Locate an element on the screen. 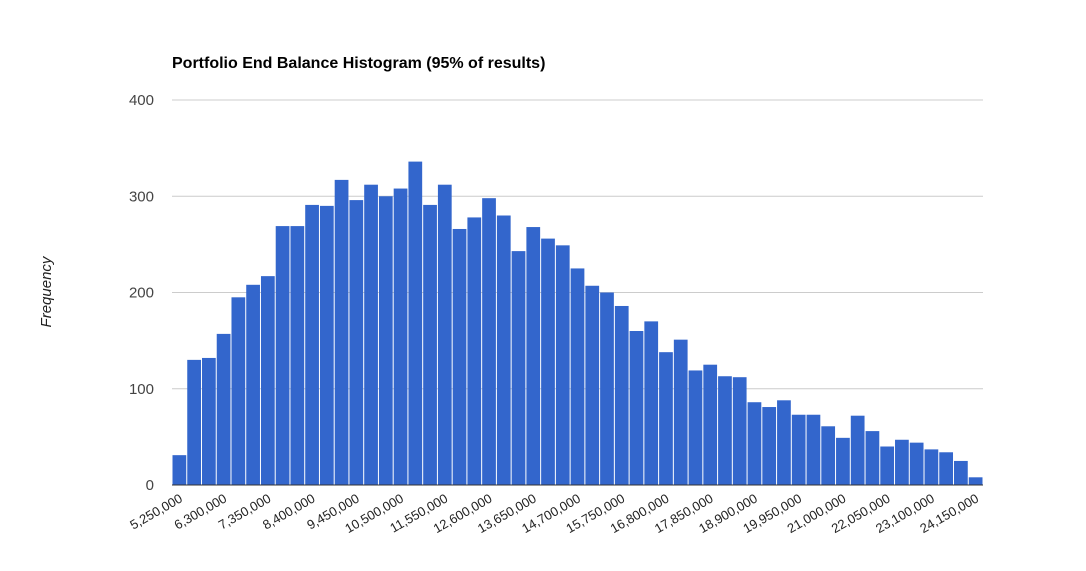 This screenshot has width=1086, height=571. y-tick-label: 400 is located at coordinates (141, 100).